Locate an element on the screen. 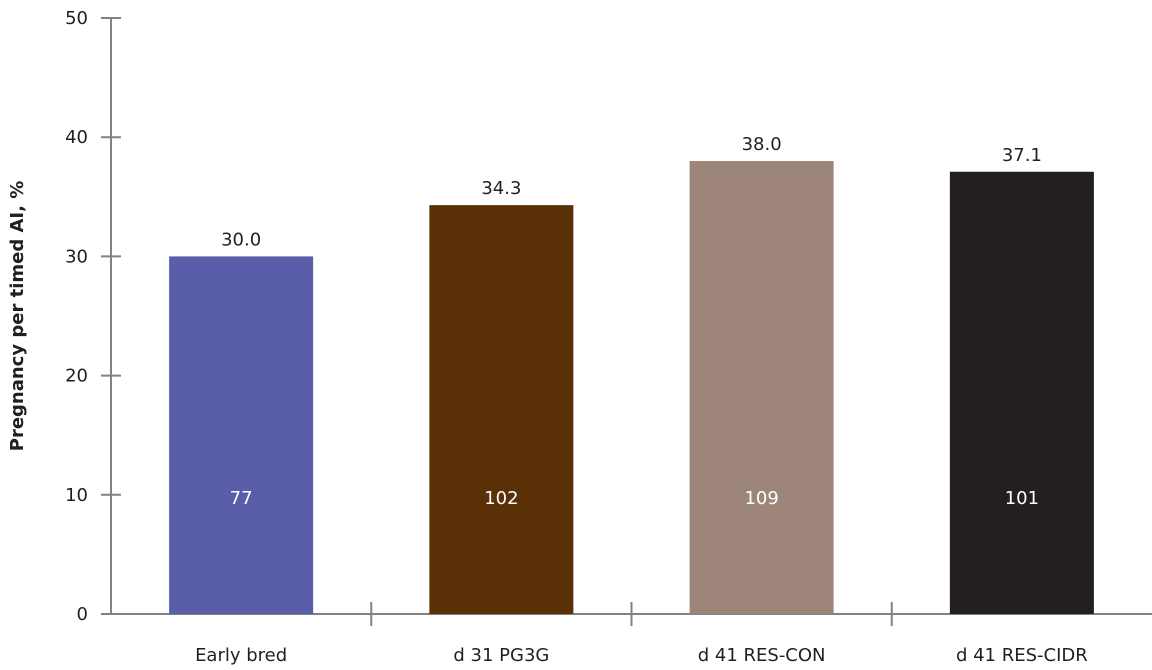 Image resolution: width=1152 pixels, height=670 pixels. bar-value-label: 30.0 is located at coordinates (241, 239).